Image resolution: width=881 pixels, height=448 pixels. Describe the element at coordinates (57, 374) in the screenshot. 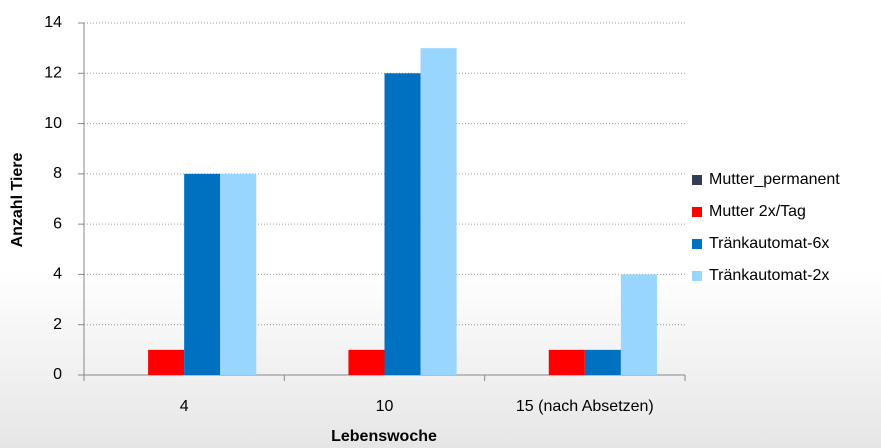

I see `y-tick-label: 0` at that location.